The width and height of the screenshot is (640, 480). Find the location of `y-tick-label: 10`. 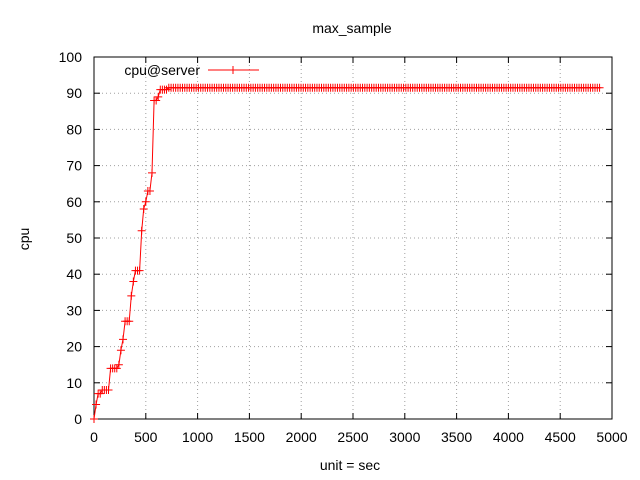

y-tick-label: 10 is located at coordinates (74, 383).